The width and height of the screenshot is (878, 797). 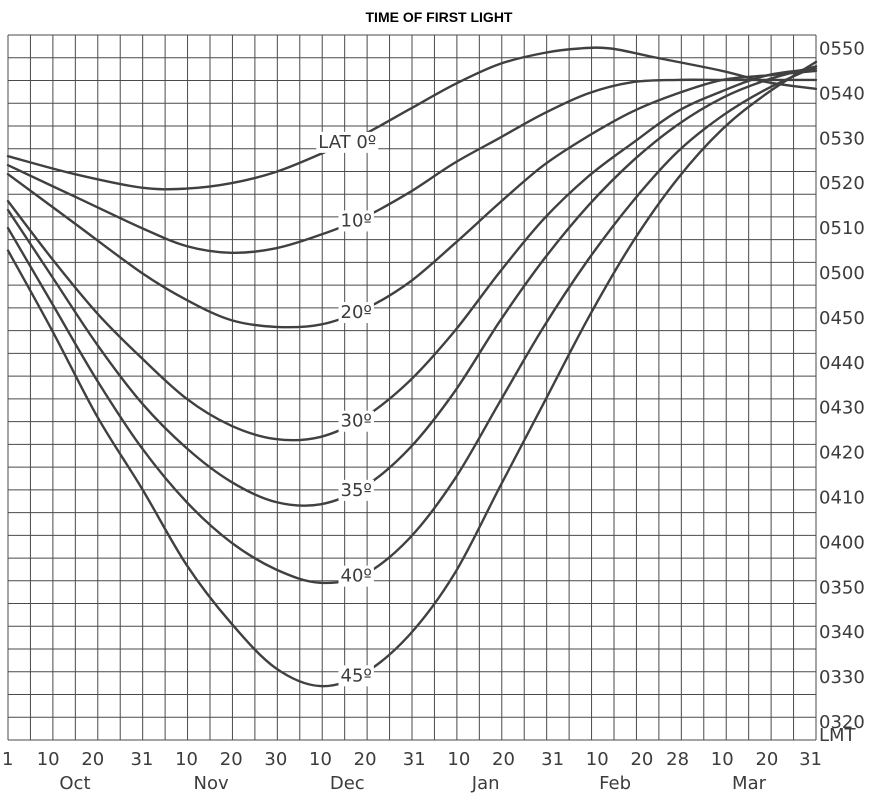 What do you see at coordinates (842, 318) in the screenshot?
I see `y-tick-label: 0450` at bounding box center [842, 318].